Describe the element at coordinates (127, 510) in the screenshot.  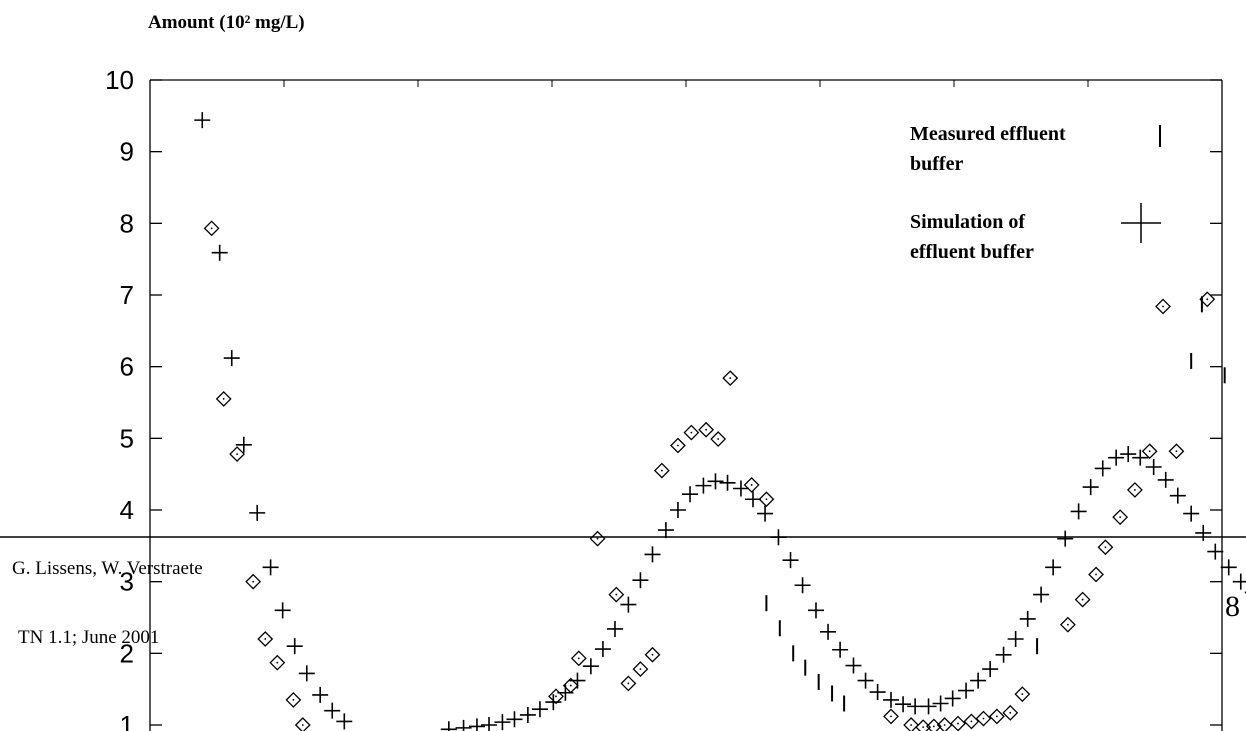
I see `y-tick-label: 4` at that location.